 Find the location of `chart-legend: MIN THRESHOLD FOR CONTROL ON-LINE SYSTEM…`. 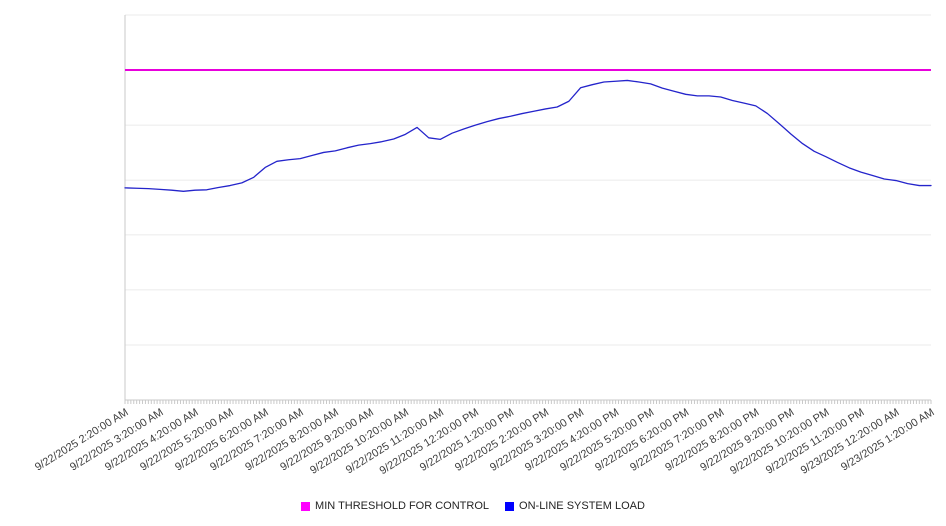

chart-legend: MIN THRESHOLD FOR CONTROL ON-LINE SYSTEM… is located at coordinates (473, 506).